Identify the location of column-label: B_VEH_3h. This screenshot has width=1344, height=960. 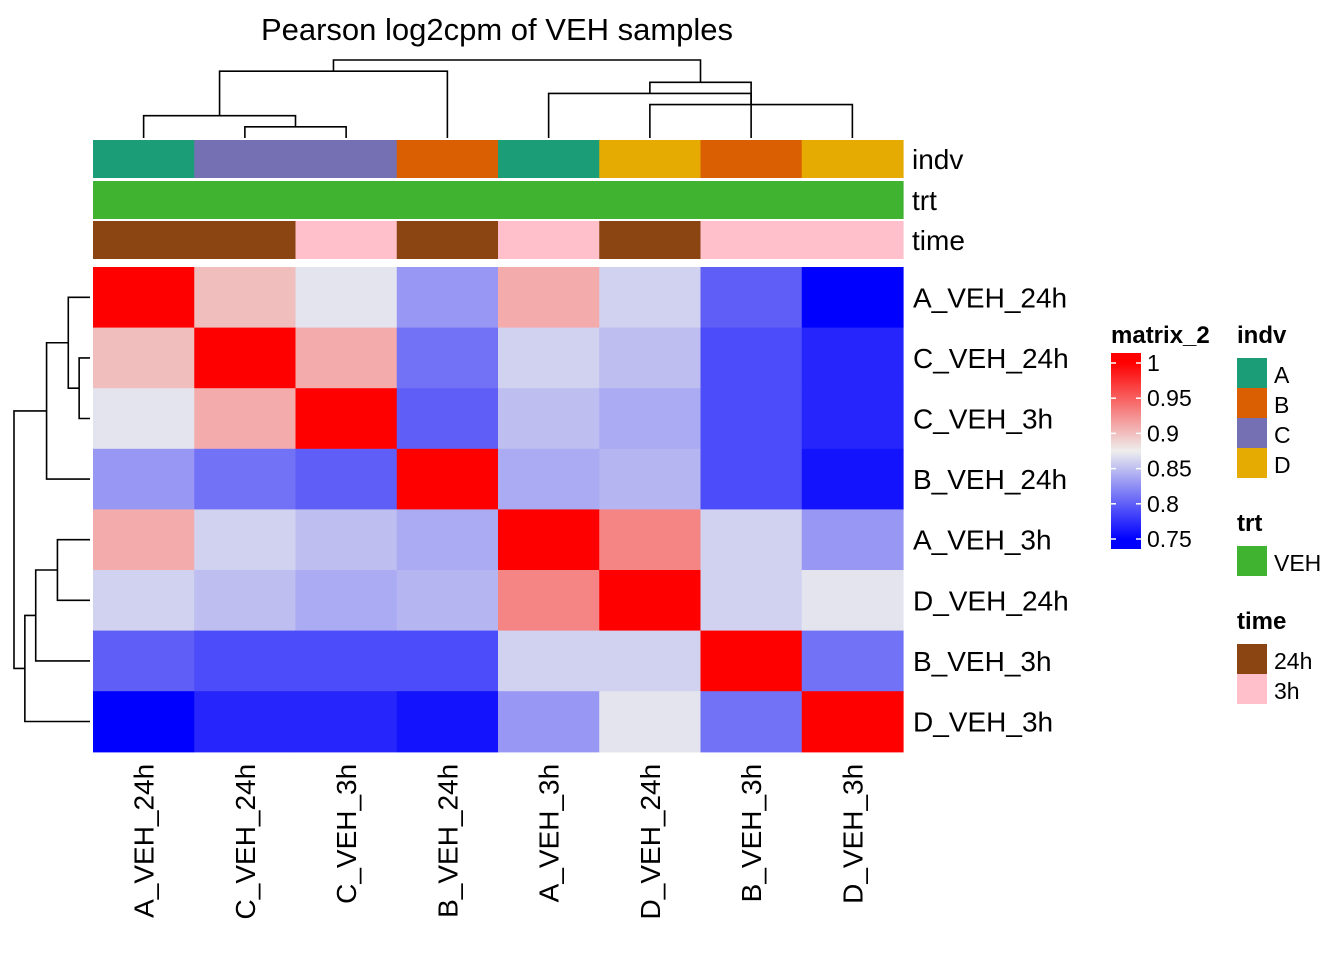
(751, 833).